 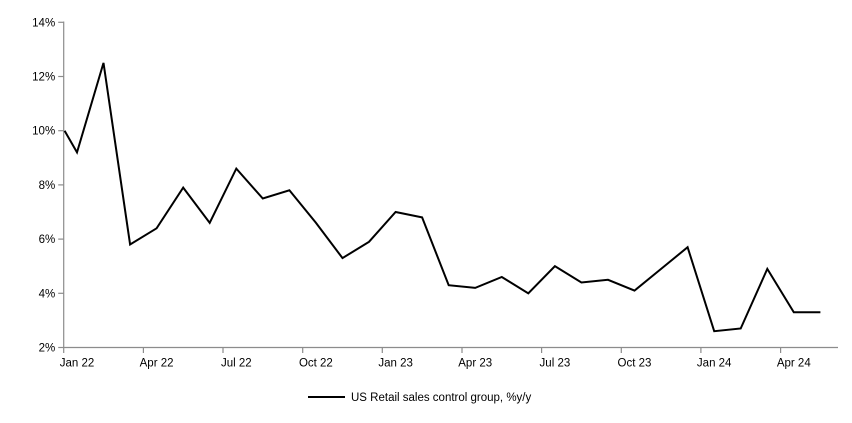 I want to click on x-tick-label: Oct 22, so click(x=316, y=364).